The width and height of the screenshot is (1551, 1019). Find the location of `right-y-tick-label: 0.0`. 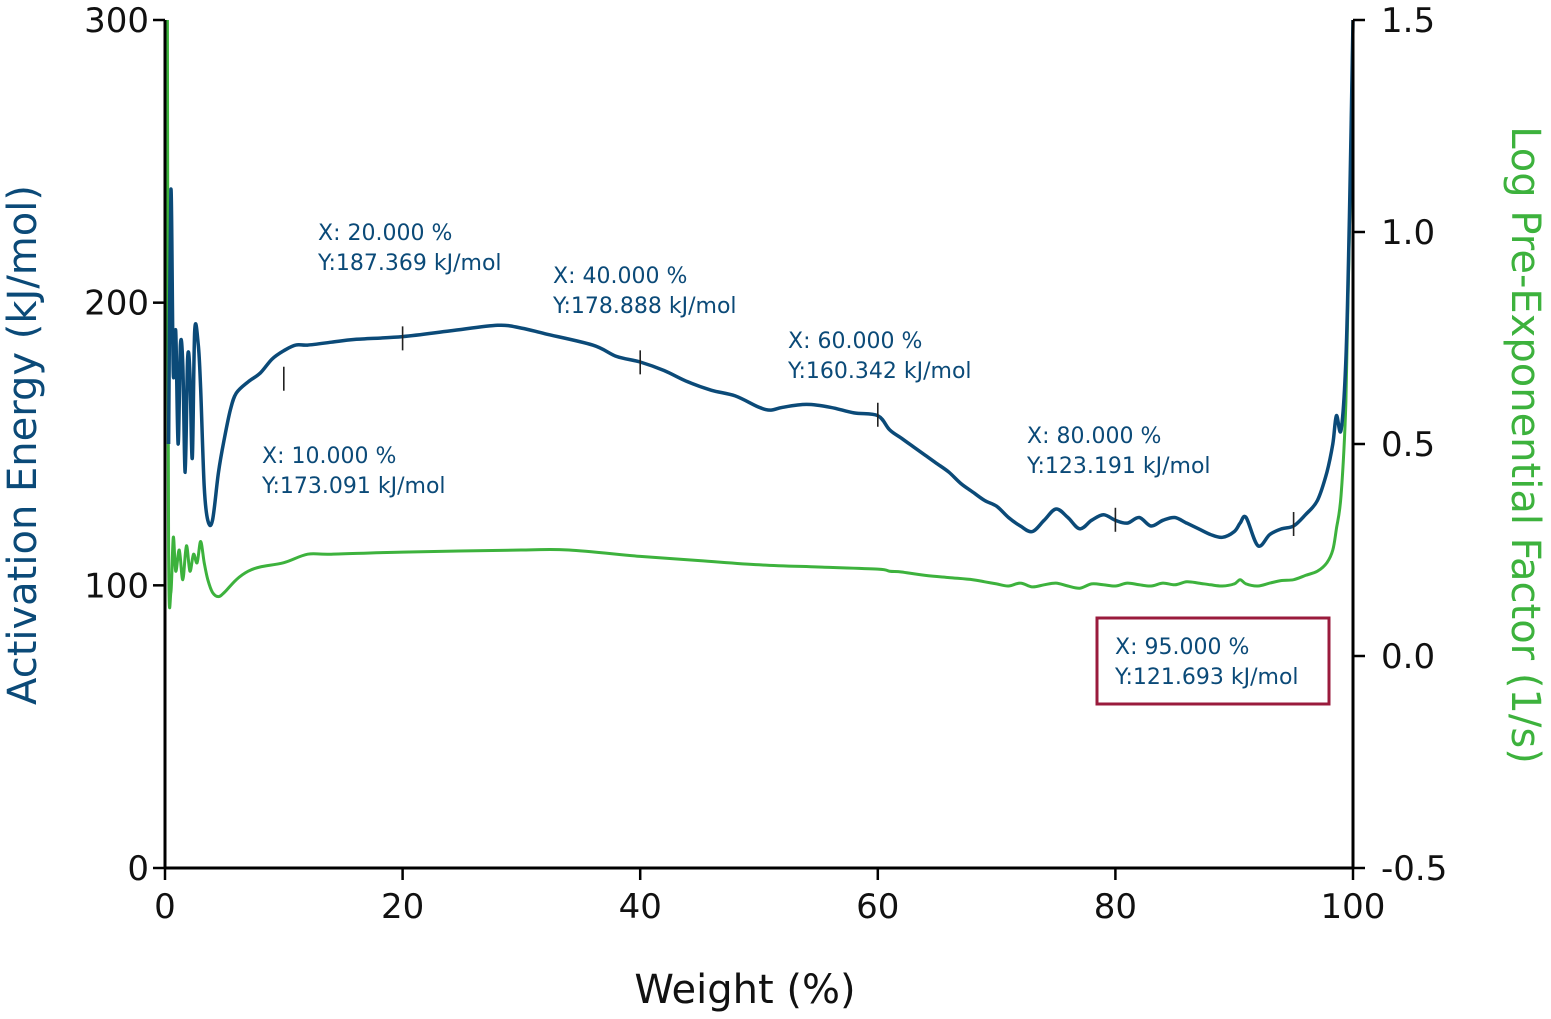

right-y-tick-label: 0.0 is located at coordinates (1408, 657).